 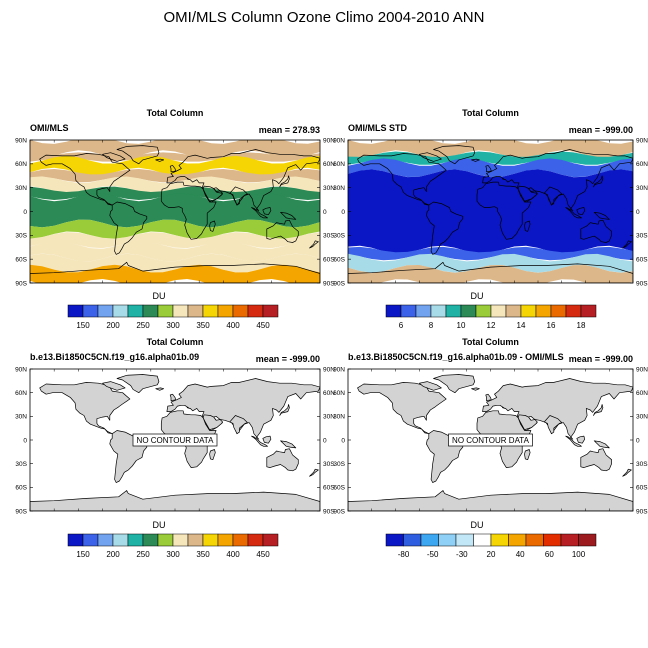 What do you see at coordinates (557, 180) in the screenshot?
I see `coastline-europe-asia` at bounding box center [557, 180].